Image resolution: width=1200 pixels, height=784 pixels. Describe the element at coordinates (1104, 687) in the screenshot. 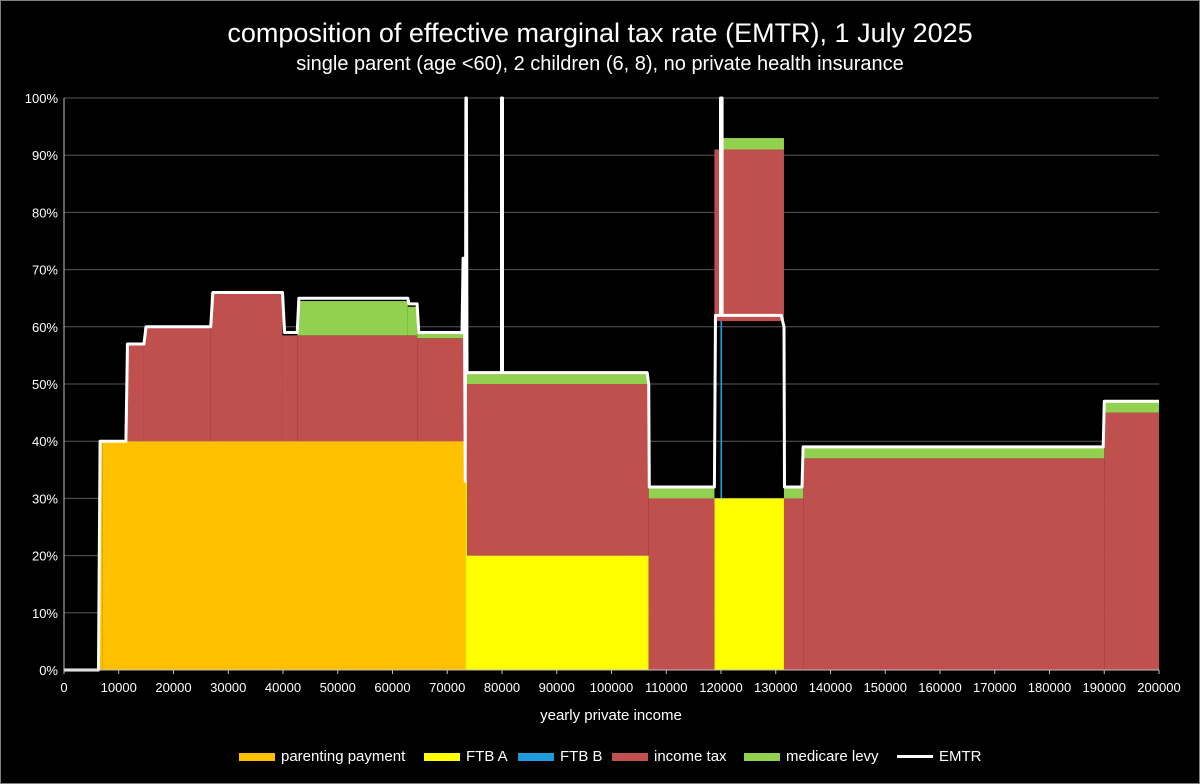

I see `x-tick-label: 190000` at that location.